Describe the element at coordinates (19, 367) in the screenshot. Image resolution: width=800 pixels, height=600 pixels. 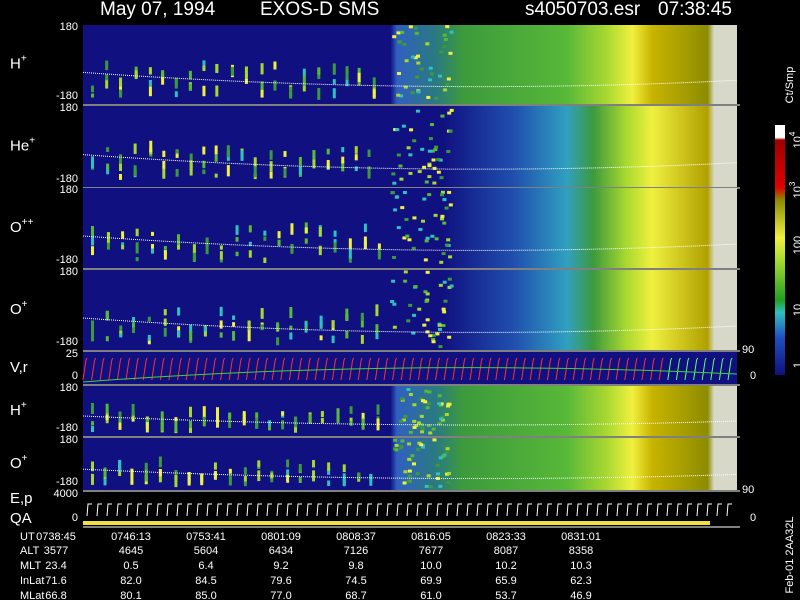
I see `panel-label: V,r` at that location.